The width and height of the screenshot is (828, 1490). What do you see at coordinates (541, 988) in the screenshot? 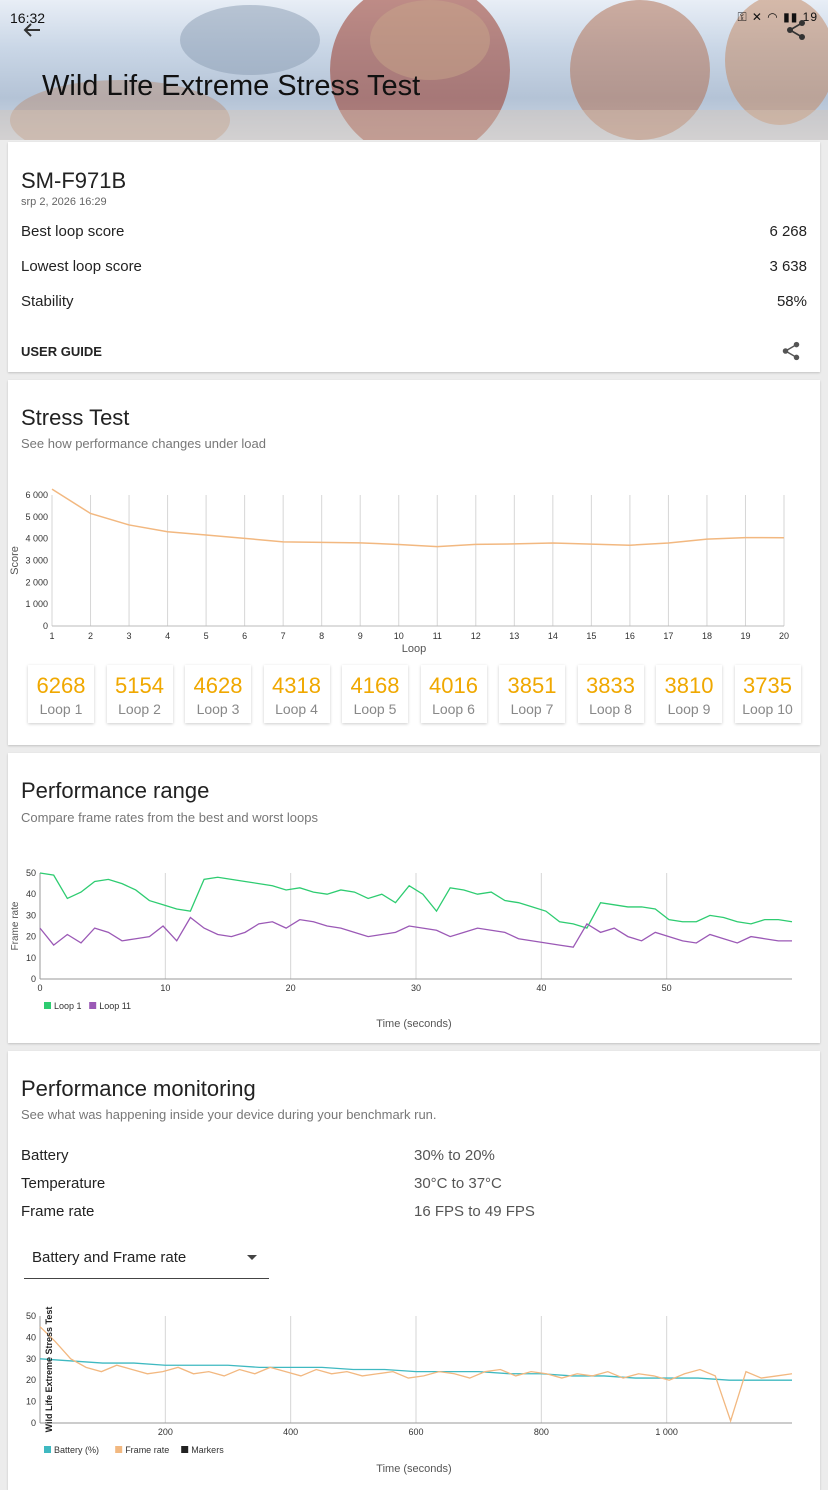
I see `x-tick-label: 40` at bounding box center [541, 988].